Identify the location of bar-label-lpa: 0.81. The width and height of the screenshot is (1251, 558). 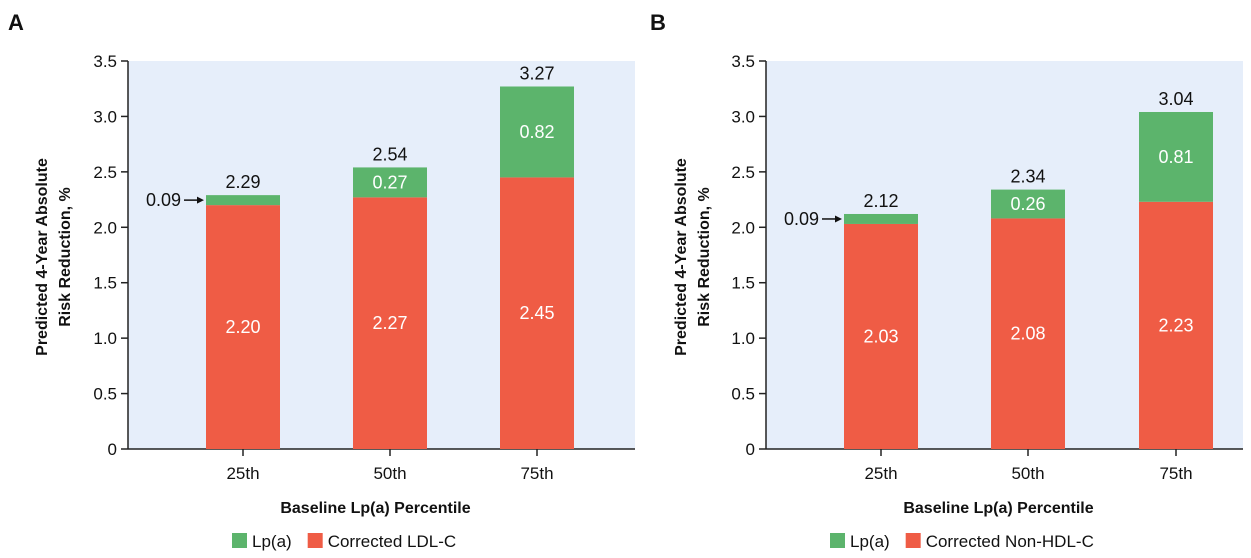
(1175, 157).